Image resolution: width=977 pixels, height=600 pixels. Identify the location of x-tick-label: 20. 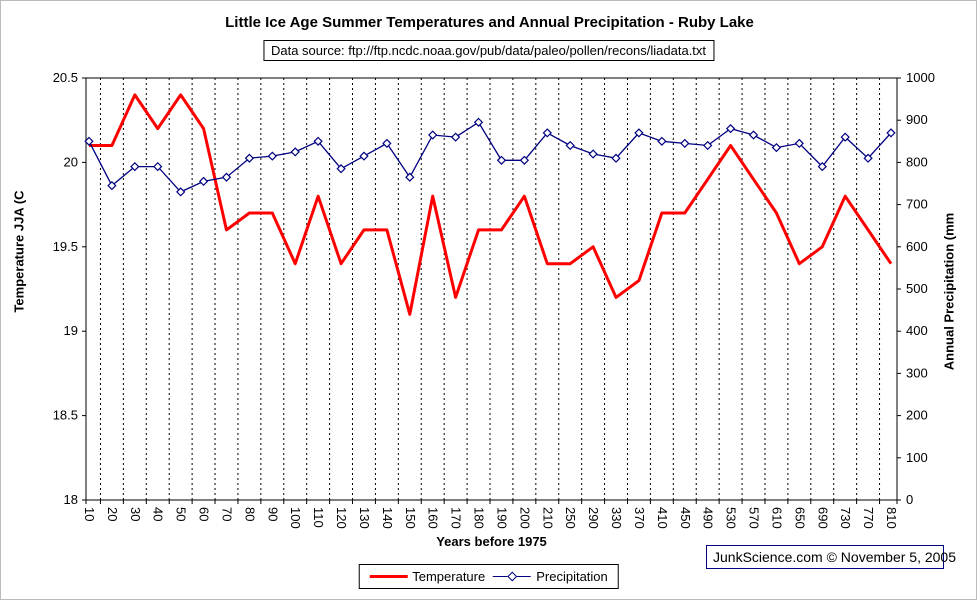
(112, 514).